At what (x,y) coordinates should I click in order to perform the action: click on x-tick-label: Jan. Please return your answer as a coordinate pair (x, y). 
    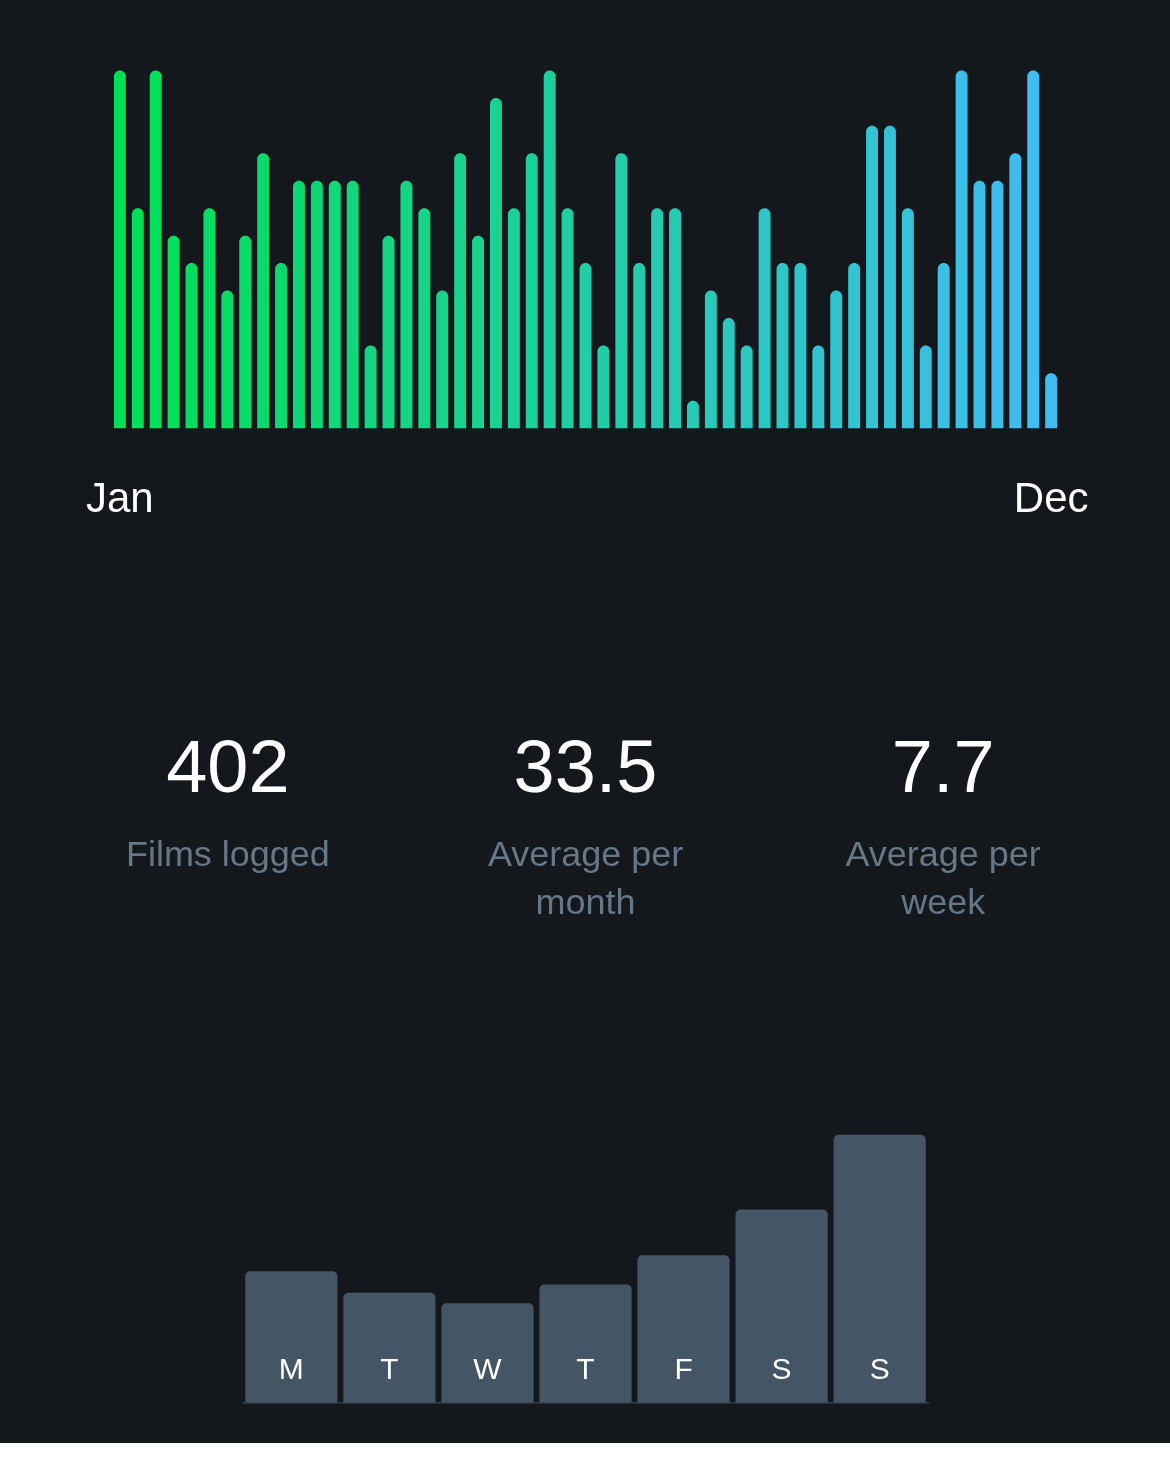
    Looking at the image, I should click on (120, 497).